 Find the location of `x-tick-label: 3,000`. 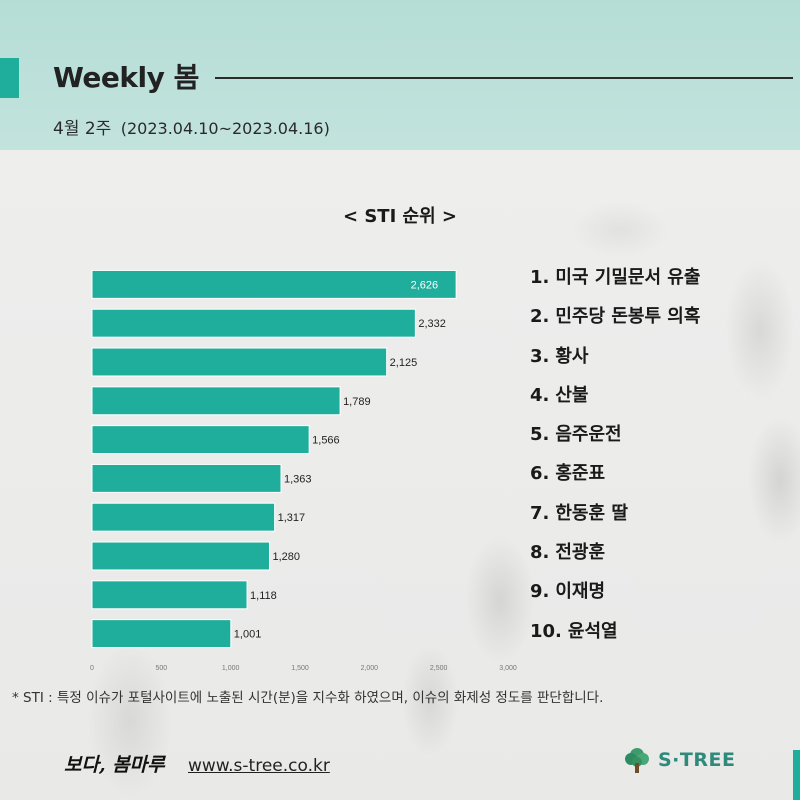

x-tick-label: 3,000 is located at coordinates (508, 668).